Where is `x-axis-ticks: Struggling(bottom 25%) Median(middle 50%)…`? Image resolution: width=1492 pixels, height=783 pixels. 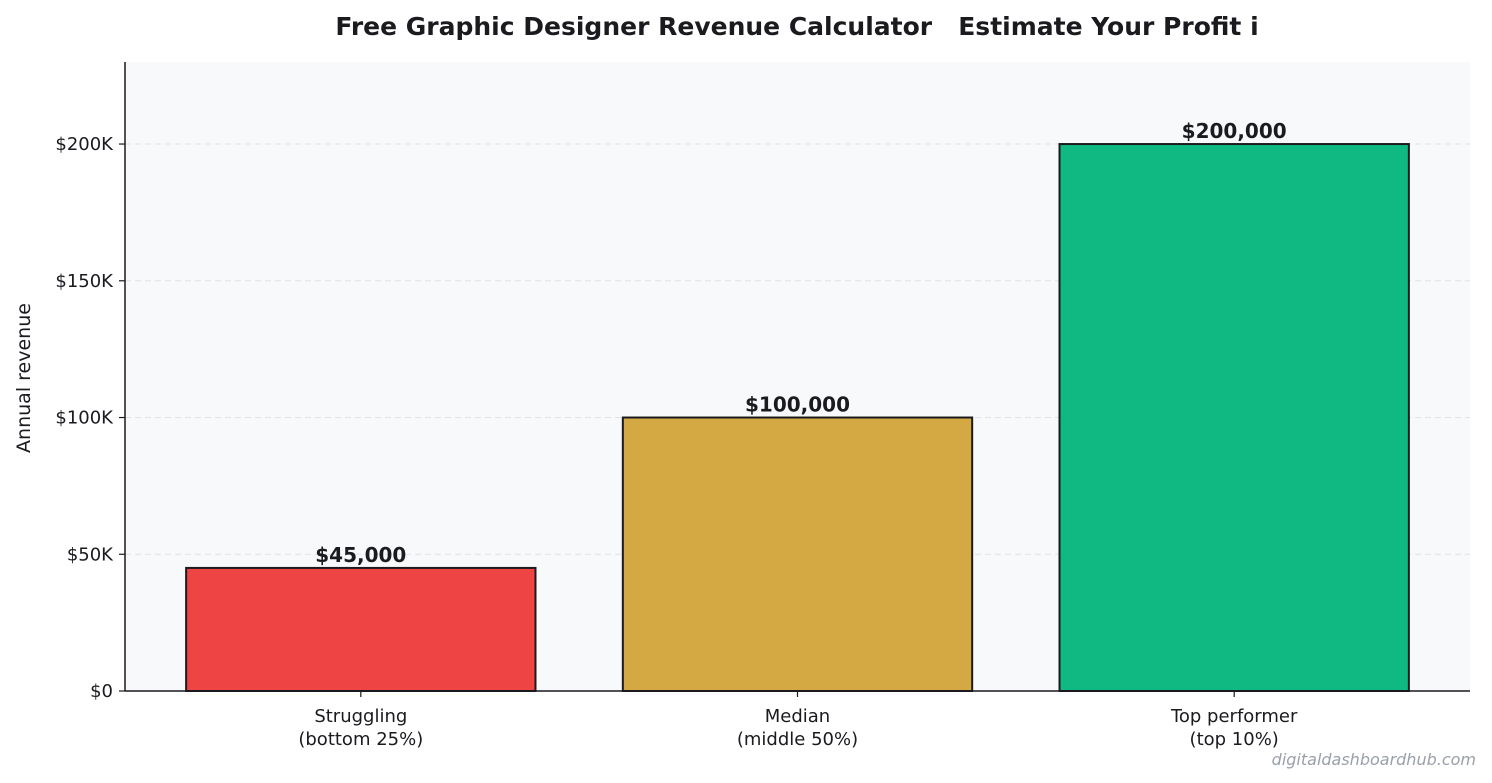
x-axis-ticks: Struggling(bottom 25%) Median(middle 50%)… is located at coordinates (798, 720).